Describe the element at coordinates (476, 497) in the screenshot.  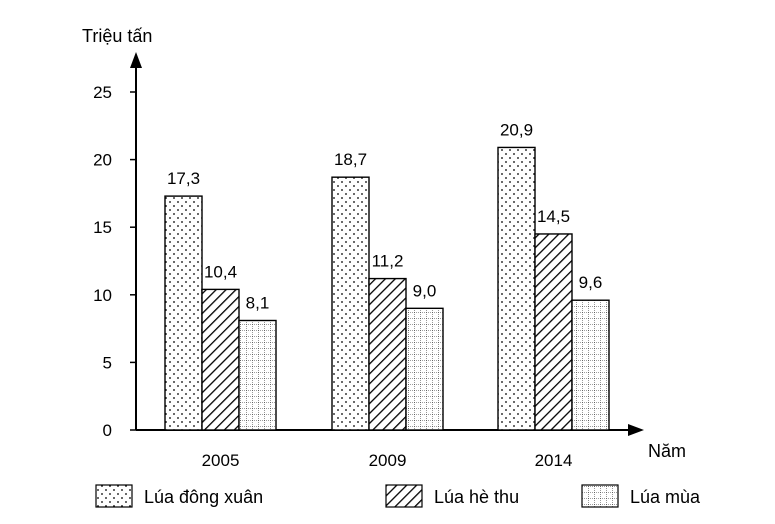
I see `legend-label: Lúa hè thu` at that location.